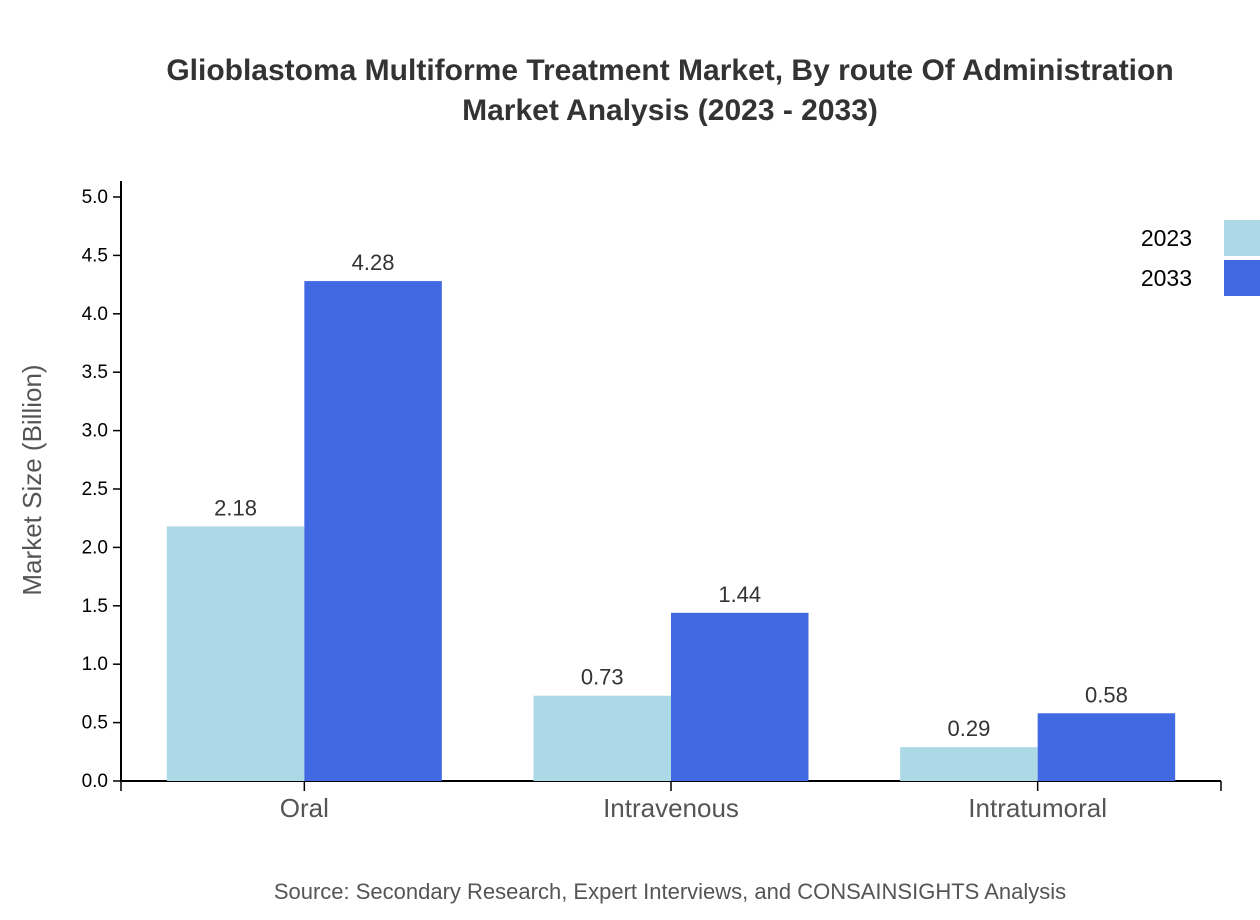 The image size is (1260, 920). What do you see at coordinates (95, 547) in the screenshot?
I see `y-tick-label: 2.0` at bounding box center [95, 547].